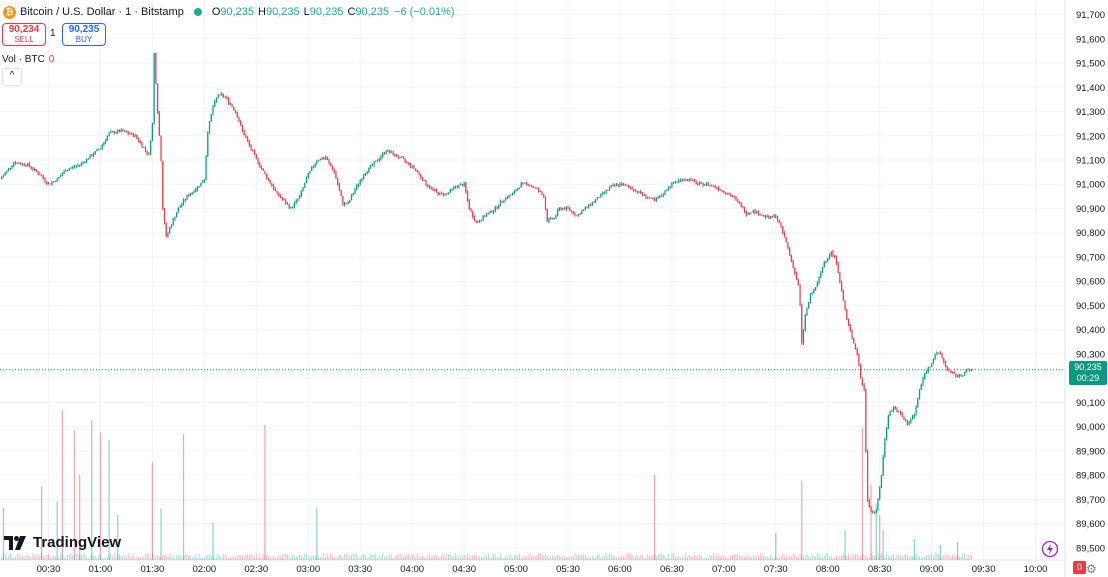  Describe the element at coordinates (1091, 569) in the screenshot. I see `gear-icon: ⚙` at that location.